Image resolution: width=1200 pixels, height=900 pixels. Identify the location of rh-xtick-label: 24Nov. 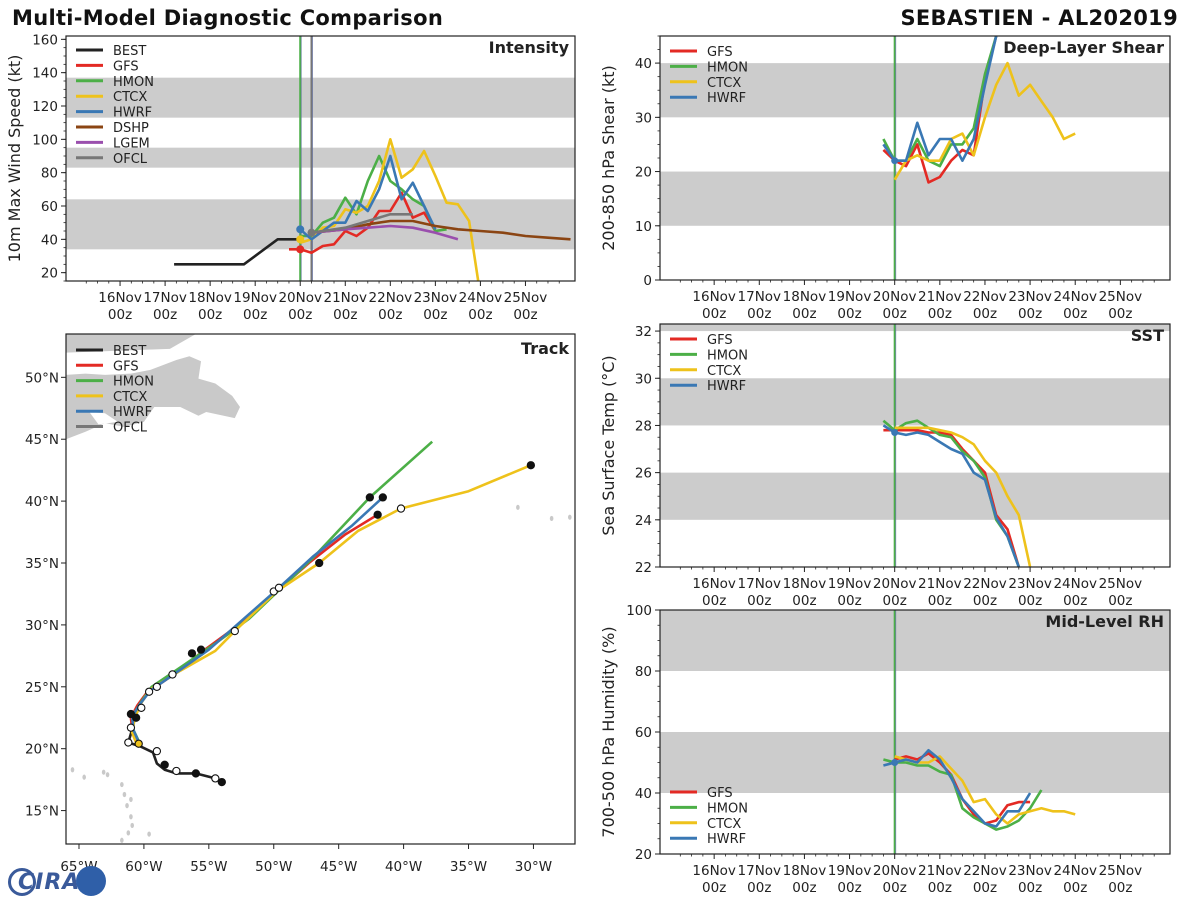
(1075, 871).